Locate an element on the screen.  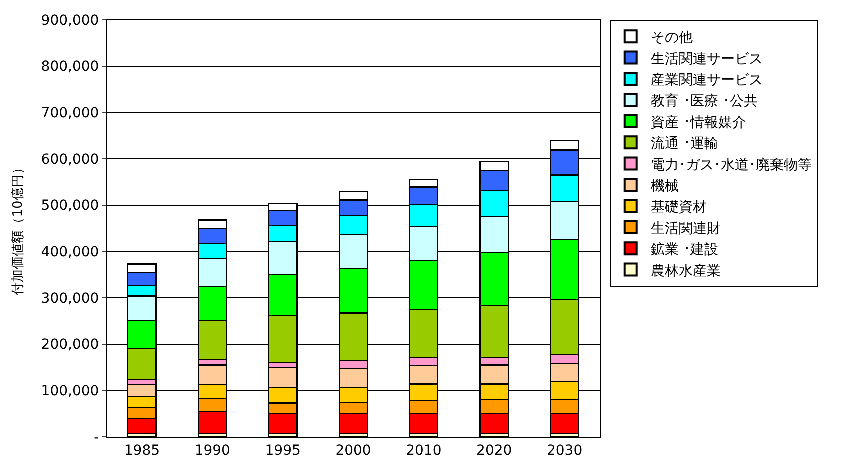
x-tick-label: 2010 is located at coordinates (424, 450).